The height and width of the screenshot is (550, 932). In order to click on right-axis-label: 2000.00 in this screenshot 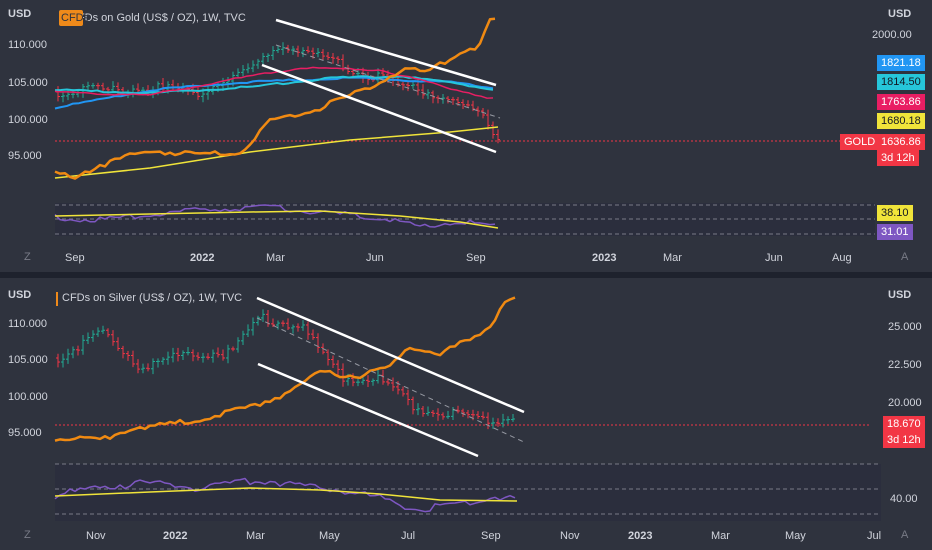, I will do `click(892, 35)`.